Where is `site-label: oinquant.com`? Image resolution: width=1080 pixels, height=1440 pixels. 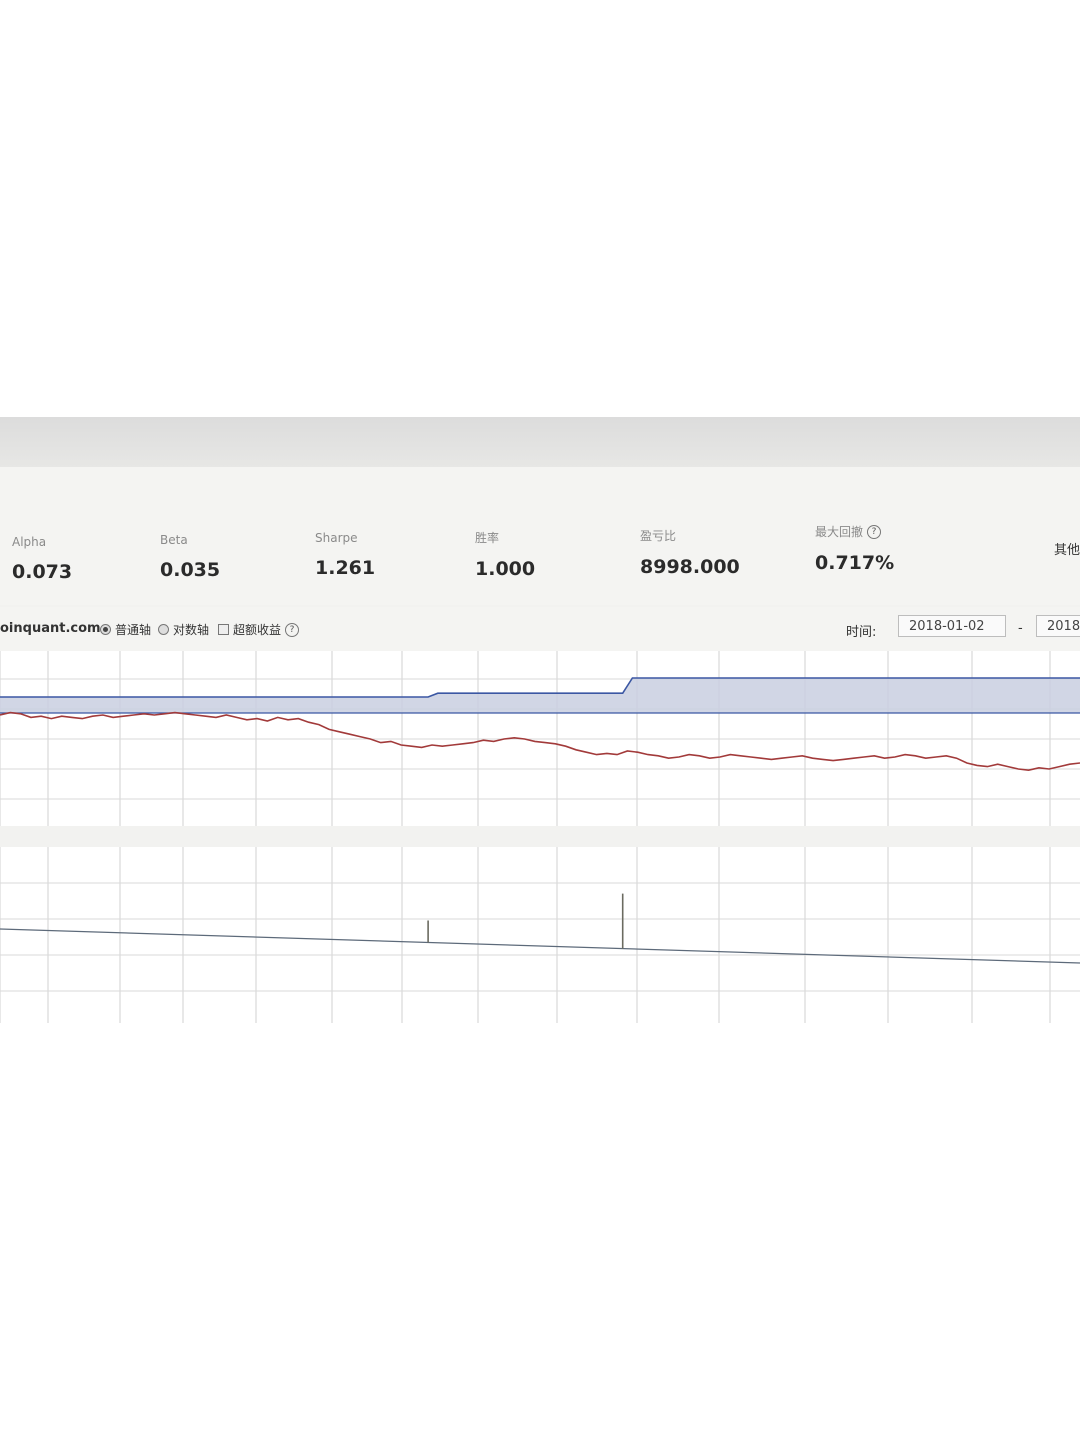
site-label: oinquant.com is located at coordinates (50, 628).